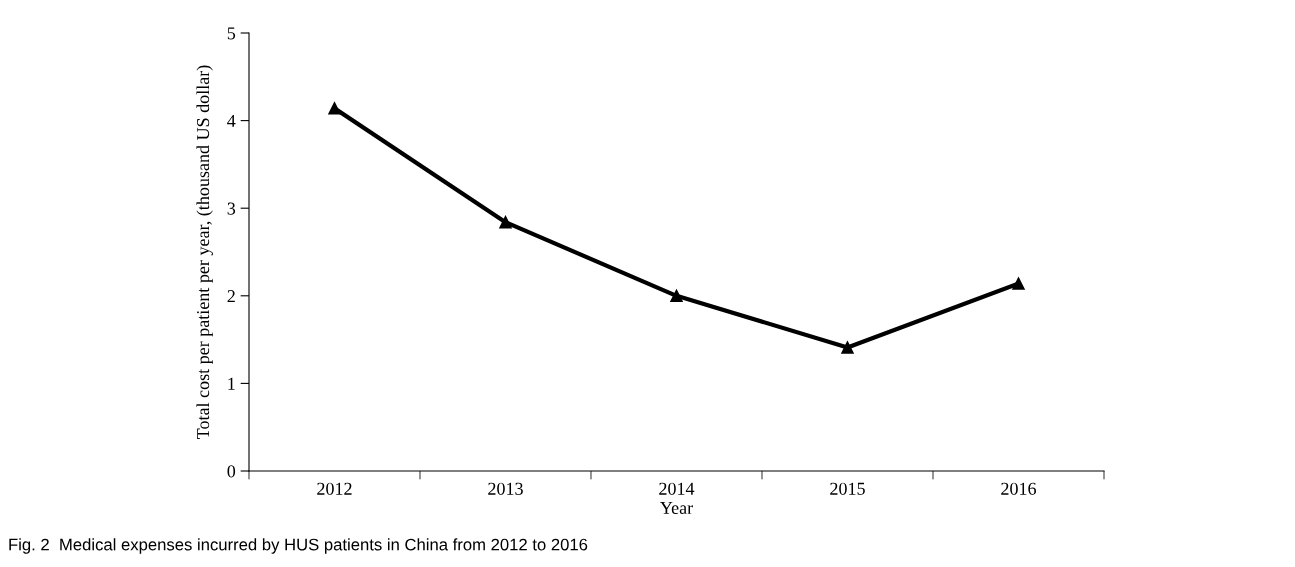 This screenshot has height=567, width=1295. Describe the element at coordinates (298, 546) in the screenshot. I see `caption: Fig. 2 Medical expenses incurred by HUS patients in China from 2012 to 2016` at that location.